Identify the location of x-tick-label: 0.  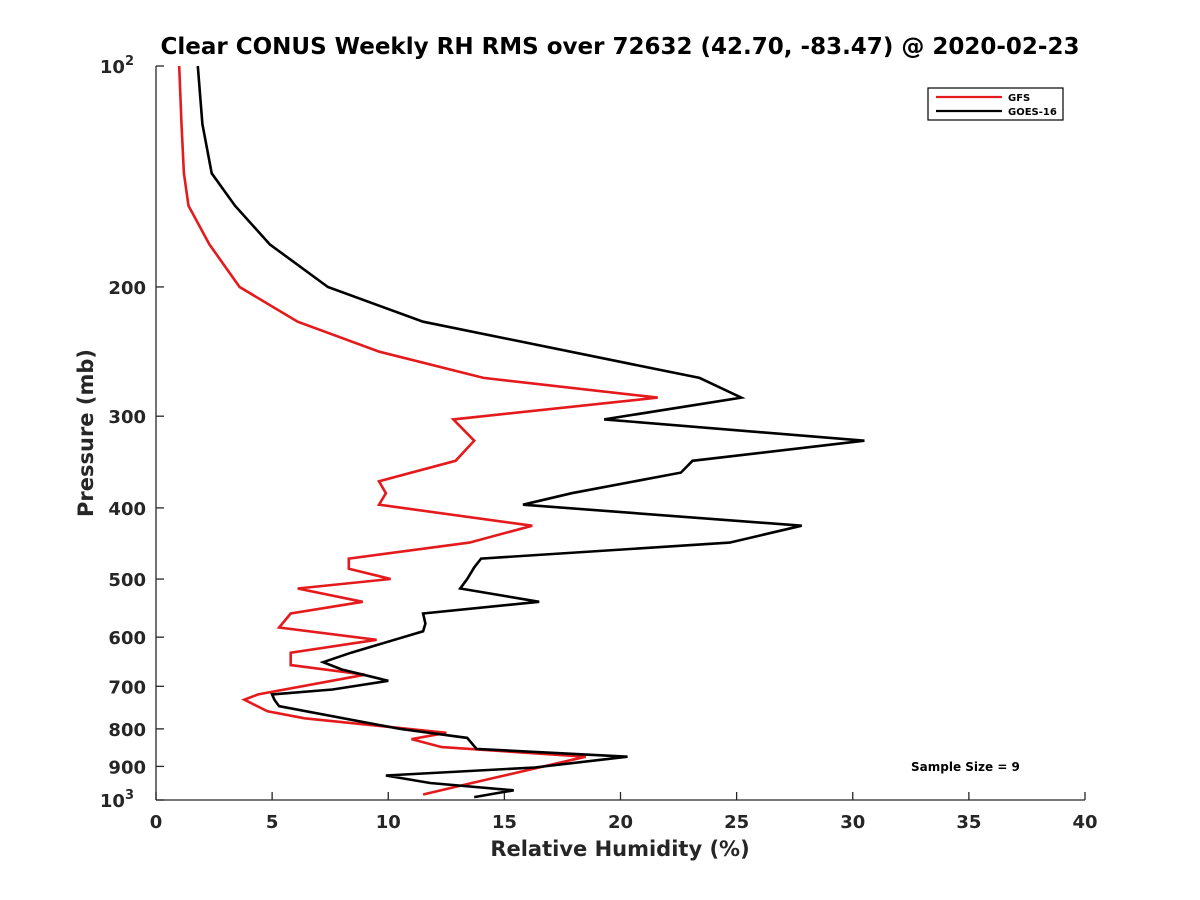
(156, 822).